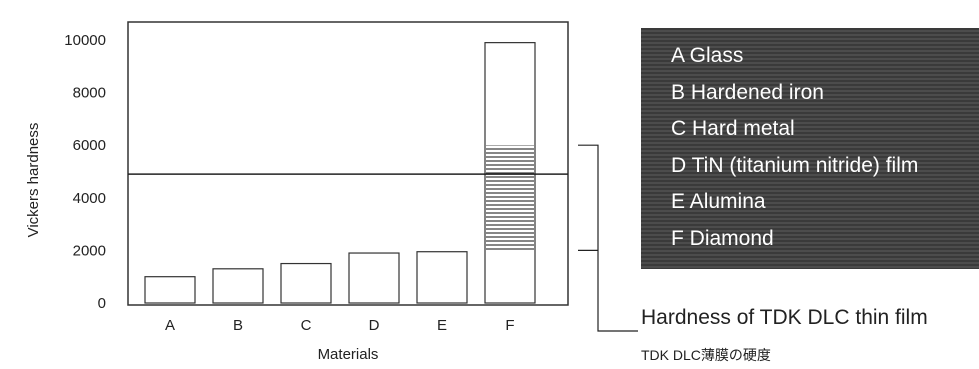 The width and height of the screenshot is (979, 369). Describe the element at coordinates (170, 325) in the screenshot. I see `x-tick-label: A` at that location.